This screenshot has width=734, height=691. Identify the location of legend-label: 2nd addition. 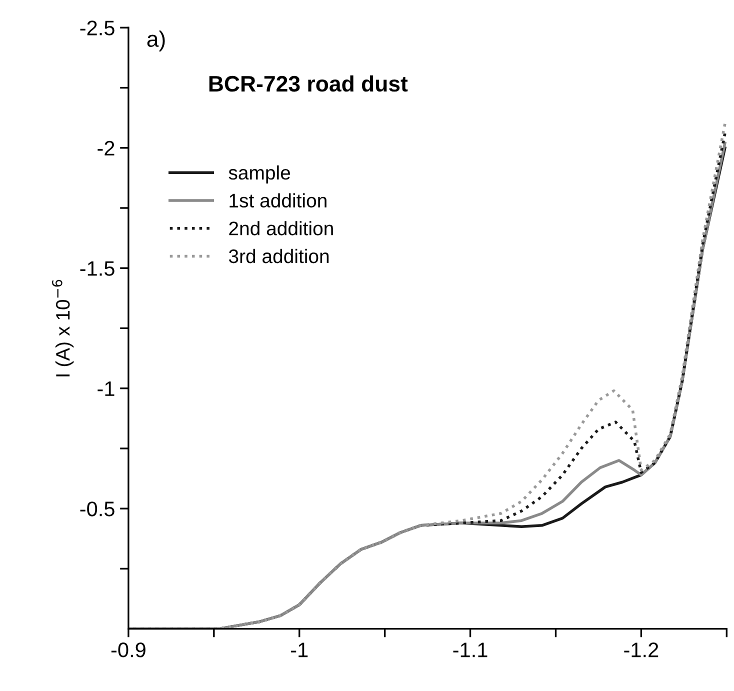
(281, 228).